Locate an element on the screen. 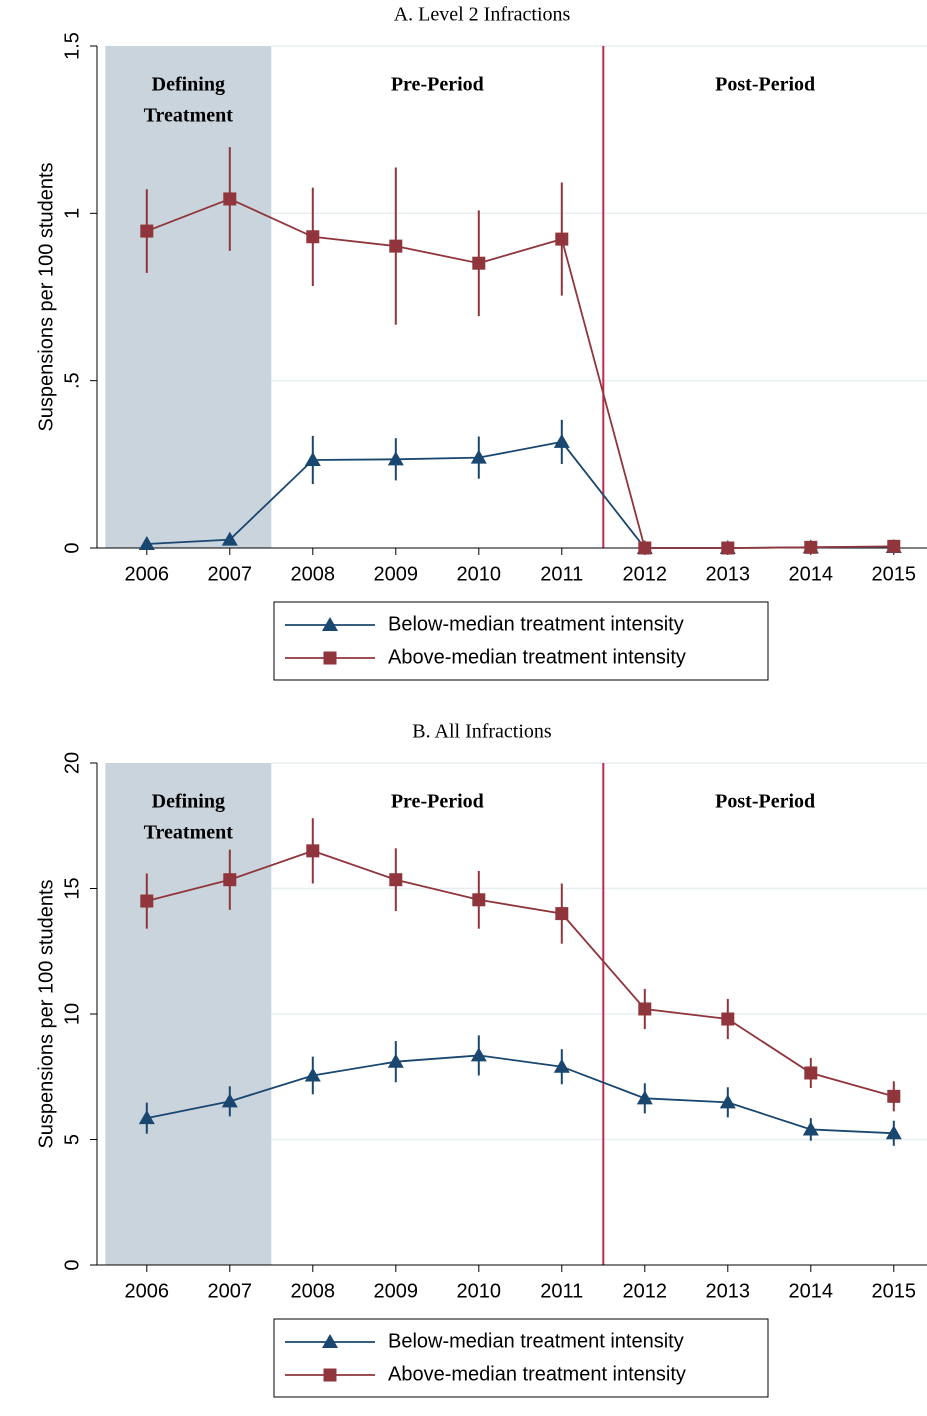  y-tick-label: 1 is located at coordinates (72, 213).